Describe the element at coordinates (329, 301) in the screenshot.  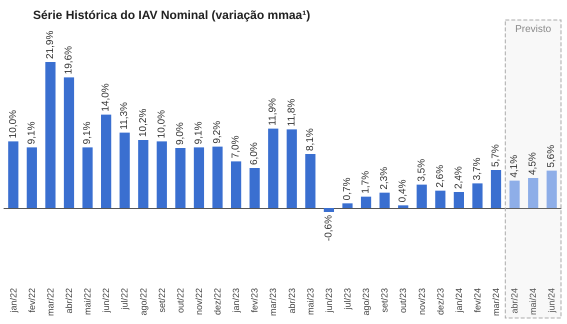
I see `x-tick-label: jun/23` at that location.